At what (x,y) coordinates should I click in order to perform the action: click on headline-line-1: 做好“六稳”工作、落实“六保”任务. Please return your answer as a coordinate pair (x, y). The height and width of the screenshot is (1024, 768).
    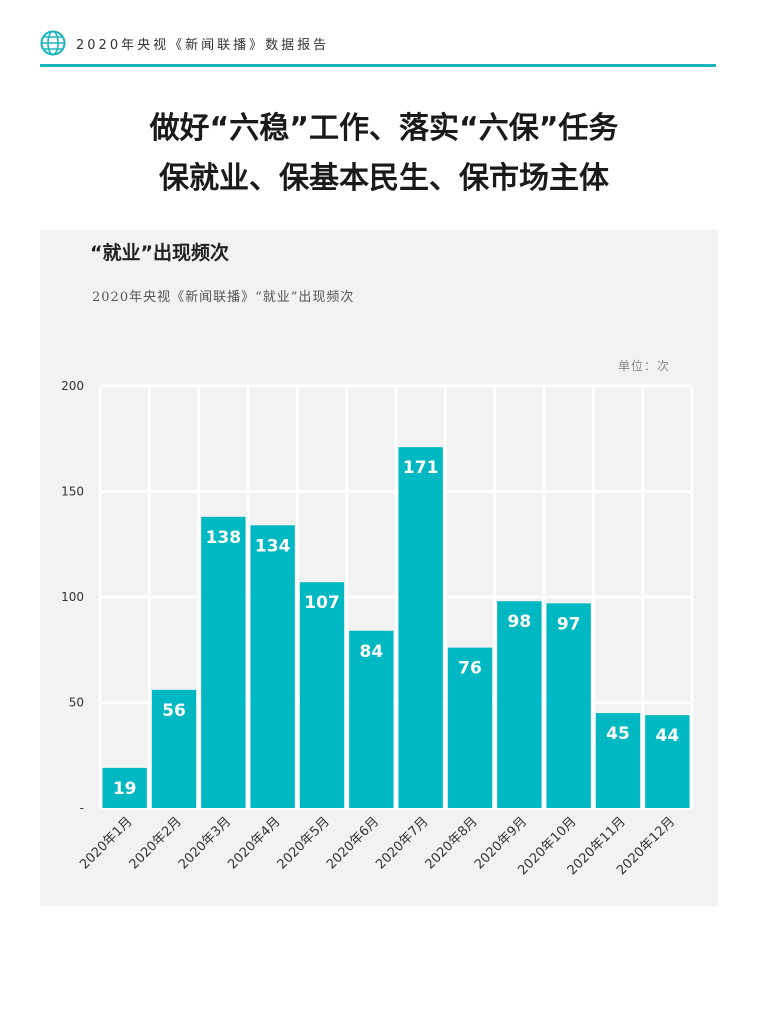
    Looking at the image, I should click on (384, 128).